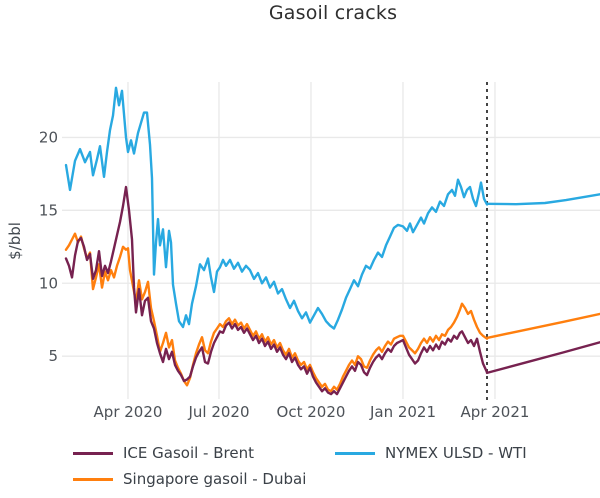 The image size is (600, 498). Describe the element at coordinates (218, 412) in the screenshot. I see `x-tick-label: Jul 2020` at that location.